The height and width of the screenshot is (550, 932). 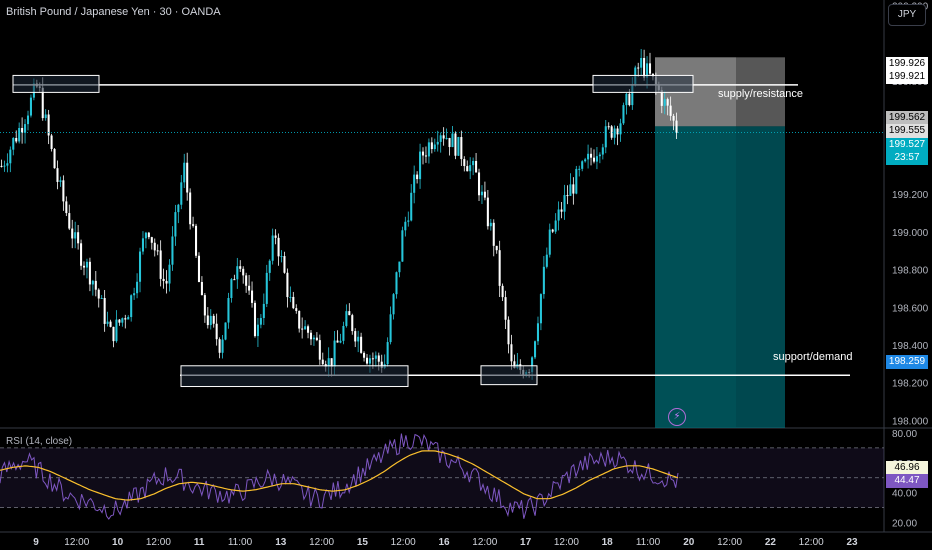 What do you see at coordinates (771, 542) in the screenshot?
I see `time-tick-label: 22` at bounding box center [771, 542].